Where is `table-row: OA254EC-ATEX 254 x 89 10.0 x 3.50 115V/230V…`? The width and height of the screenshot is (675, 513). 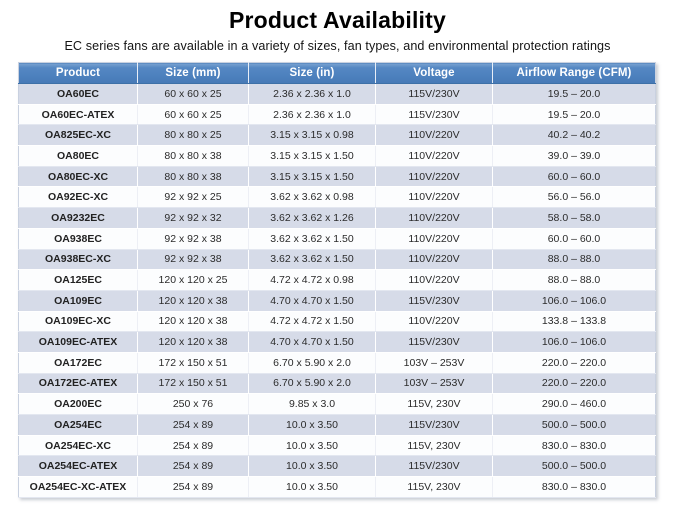 table-row: OA254EC-ATEX 254 x 89 10.0 x 3.50 115V/230V… is located at coordinates (337, 466).